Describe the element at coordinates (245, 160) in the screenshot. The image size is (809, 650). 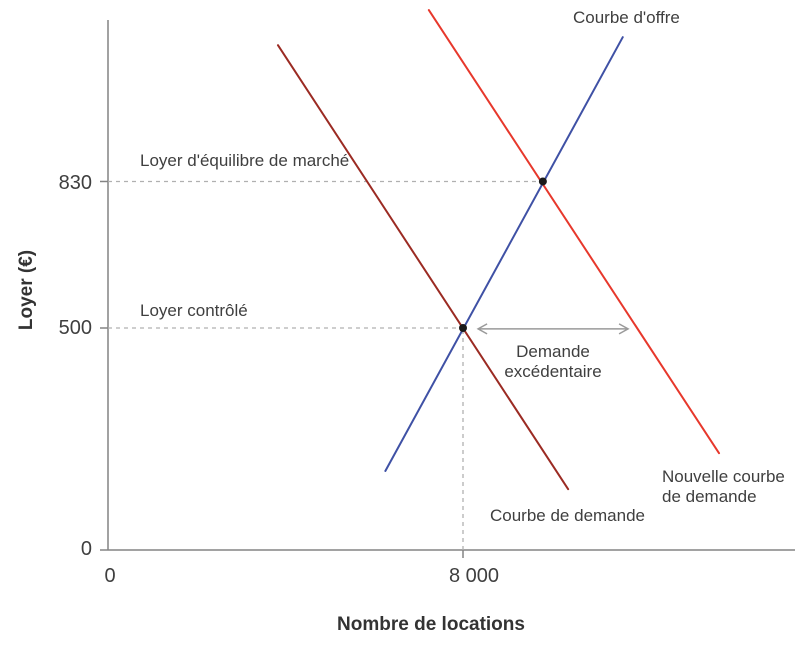
I see `equilibrium-rent-label: Loyer d'équilibre de marché` at that location.